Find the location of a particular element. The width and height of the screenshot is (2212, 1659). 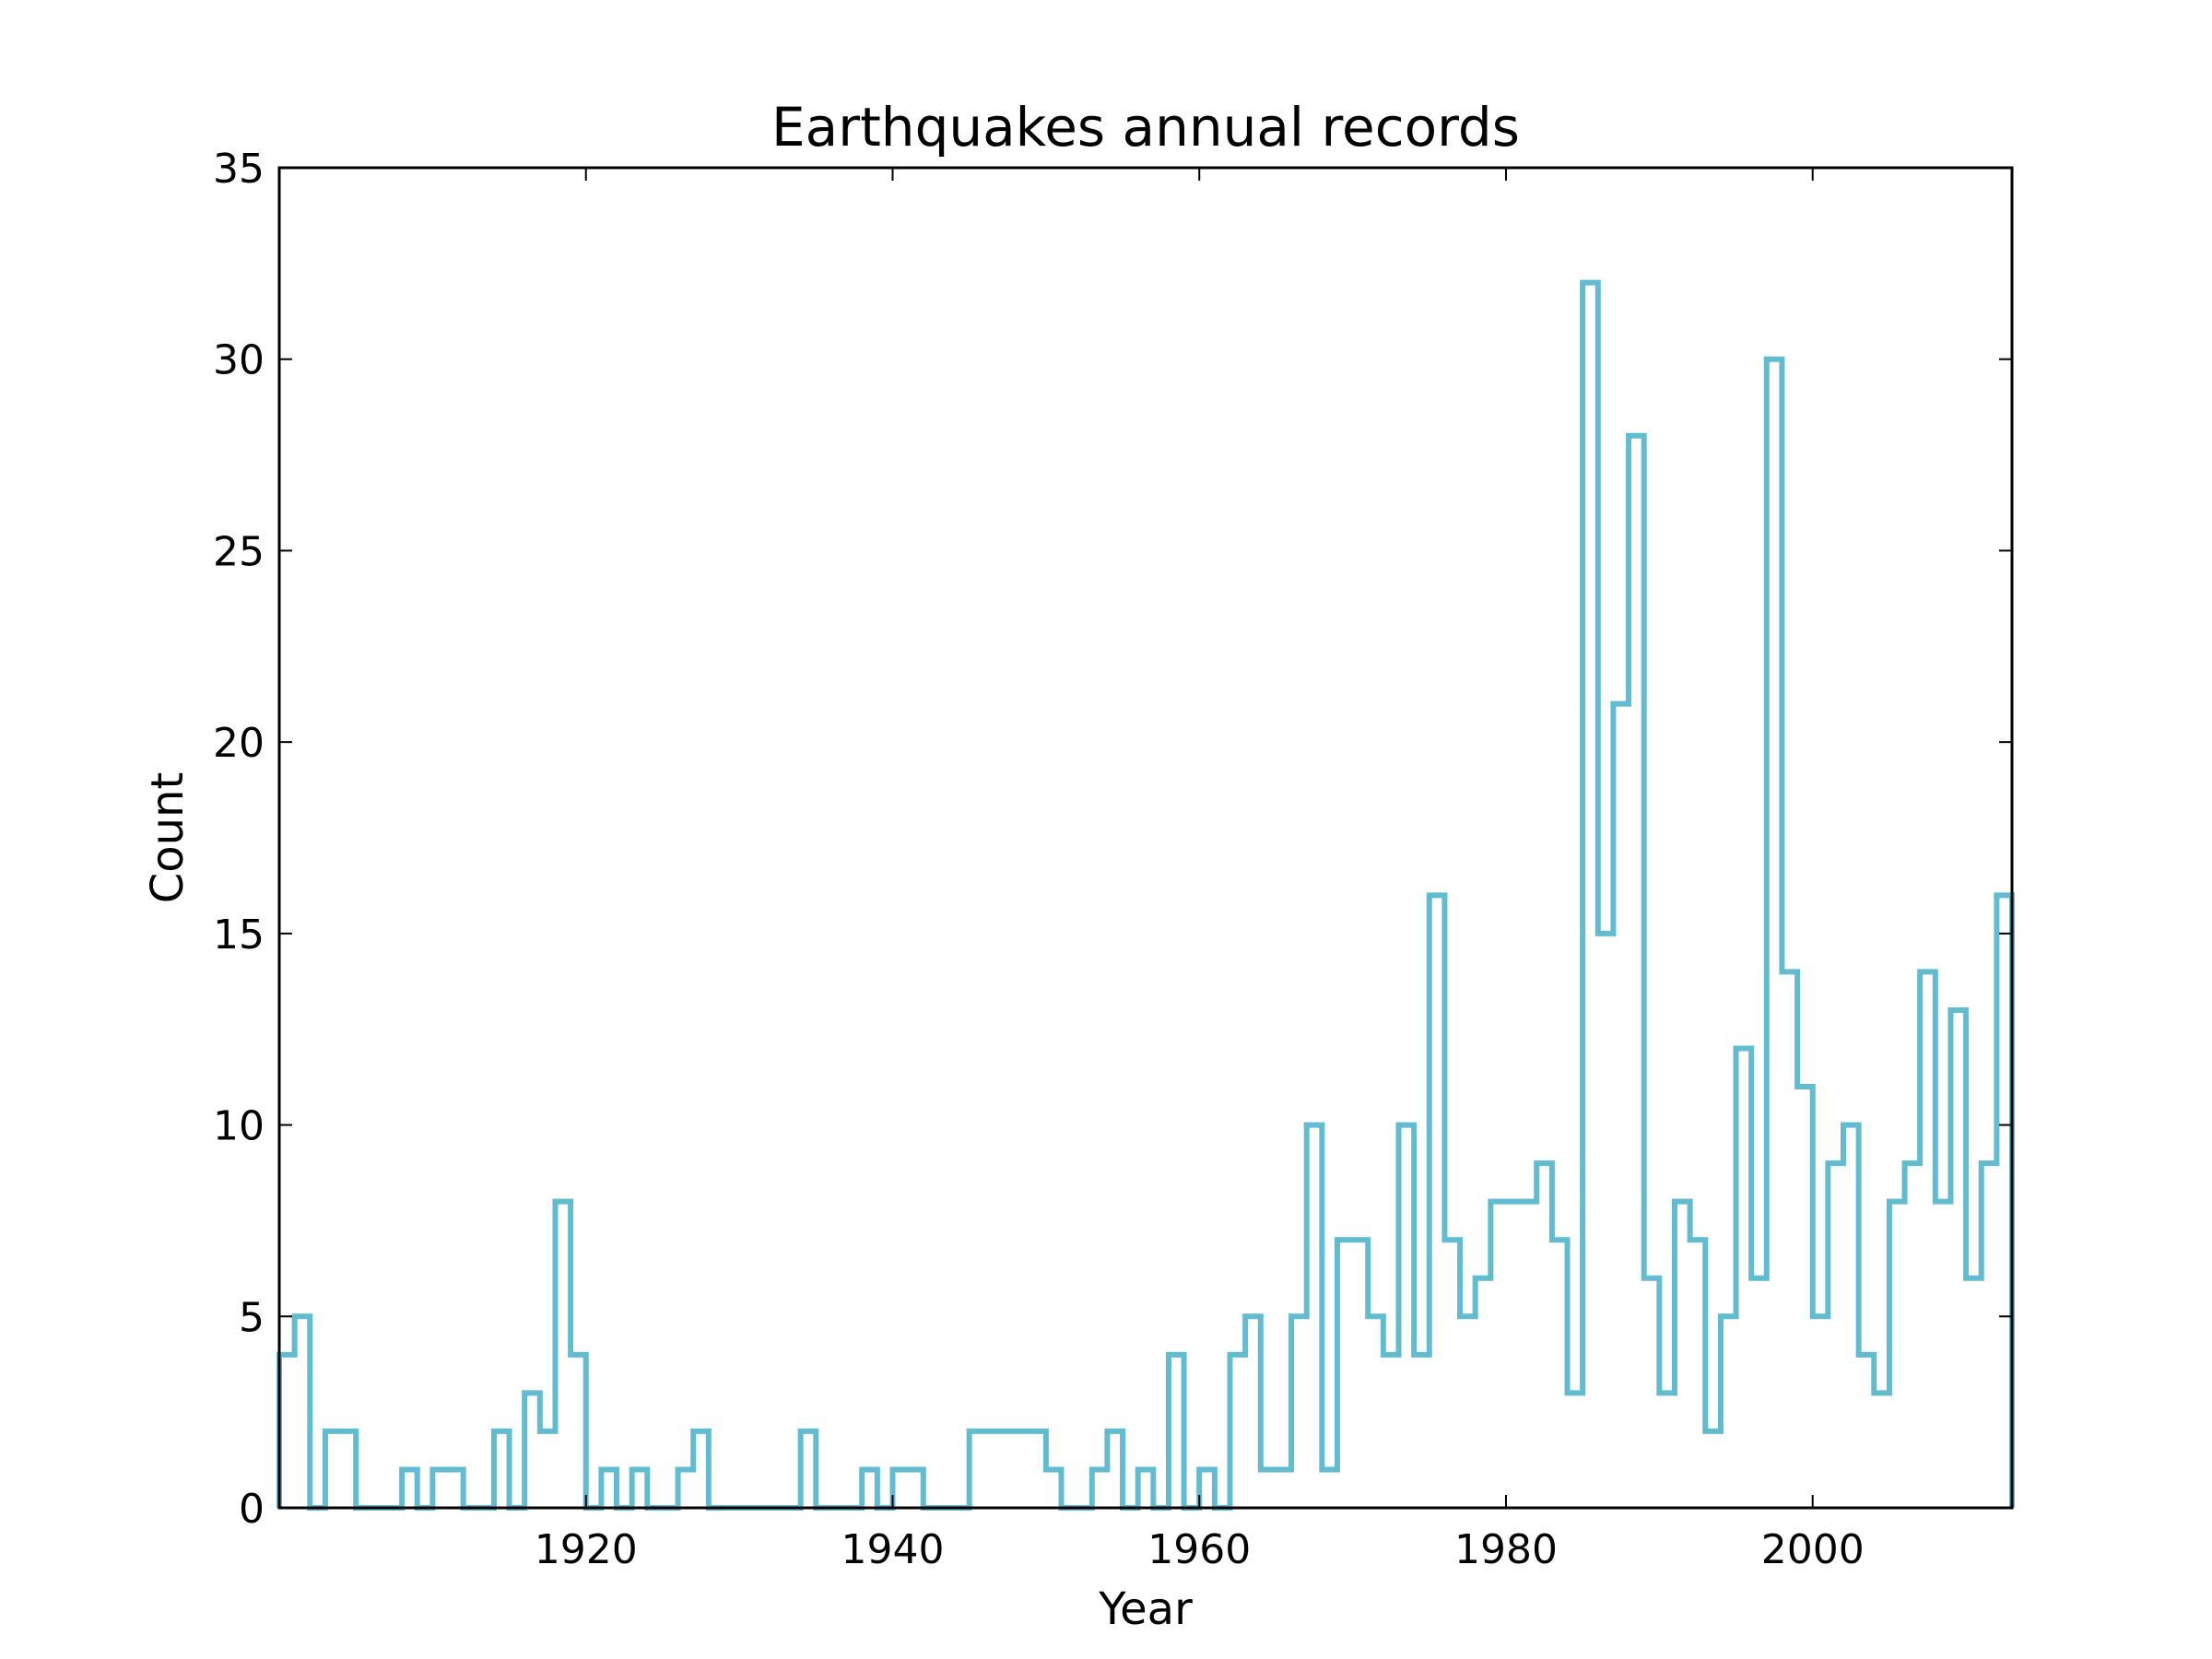

x-tick-label: 1960 is located at coordinates (1199, 1549).